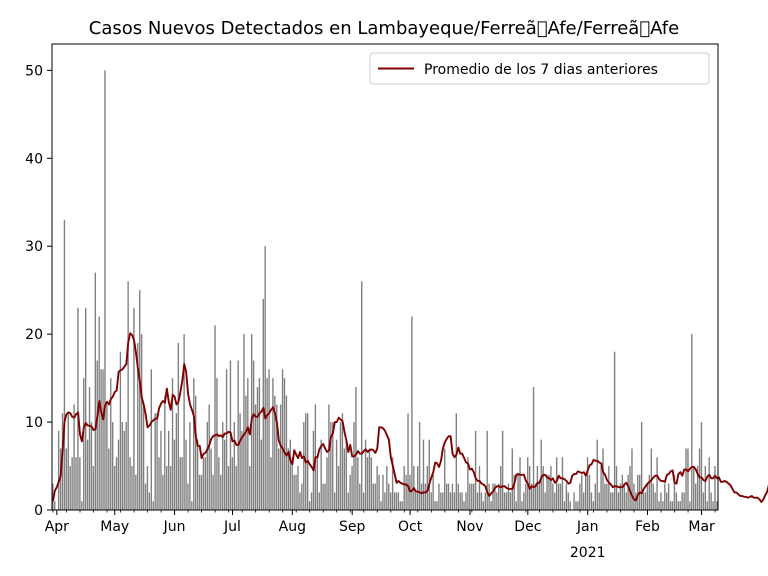 This screenshot has width=768, height=576. What do you see at coordinates (587, 527) in the screenshot?
I see `x-tick-label: Jan` at bounding box center [587, 527].